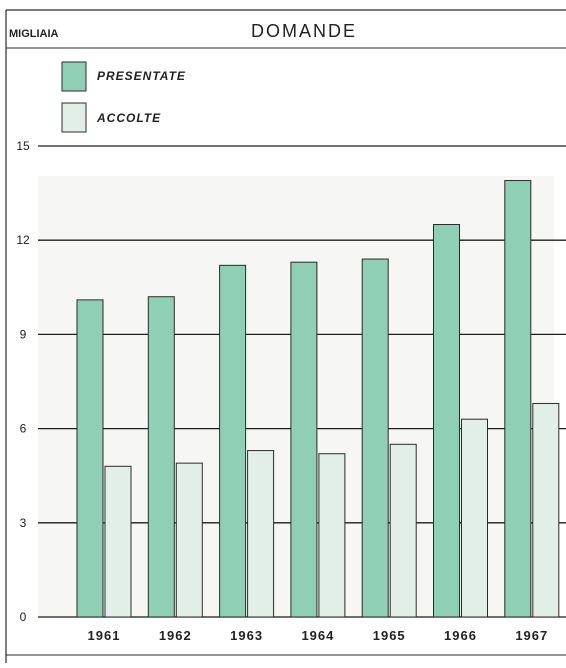 This screenshot has width=566, height=668. What do you see at coordinates (161, 457) in the screenshot?
I see `bar-presentate-1962` at bounding box center [161, 457].